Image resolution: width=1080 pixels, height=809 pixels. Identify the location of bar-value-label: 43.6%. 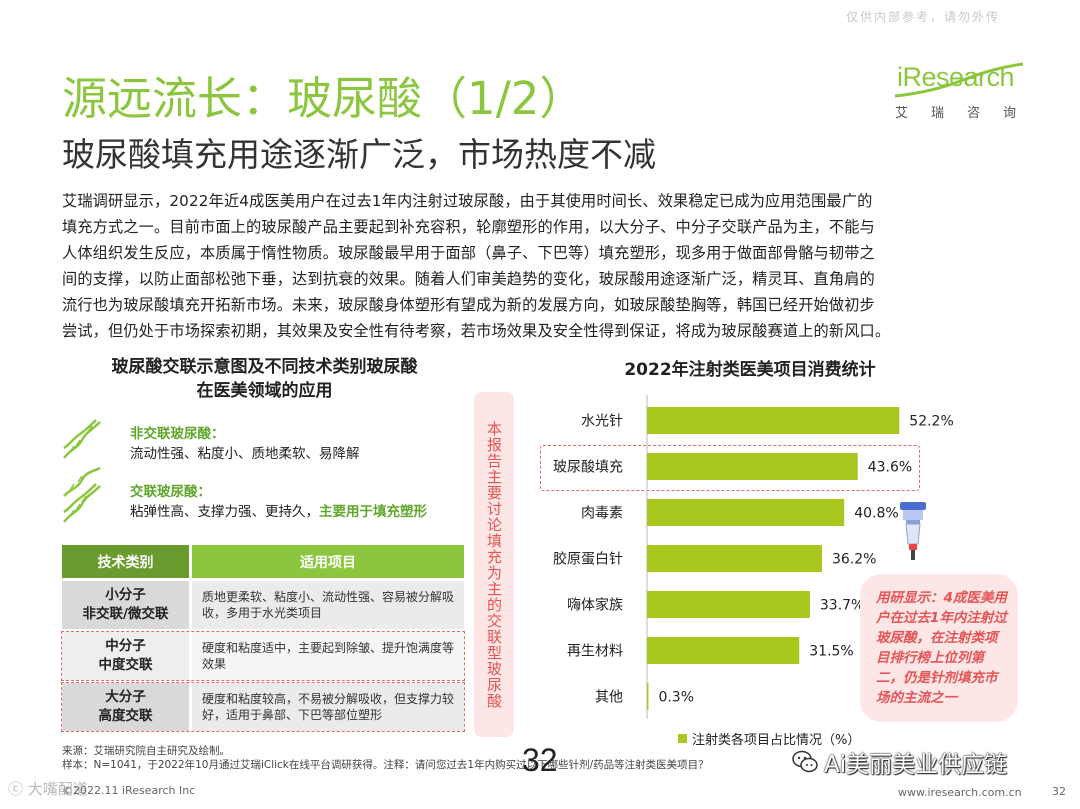
(890, 468).